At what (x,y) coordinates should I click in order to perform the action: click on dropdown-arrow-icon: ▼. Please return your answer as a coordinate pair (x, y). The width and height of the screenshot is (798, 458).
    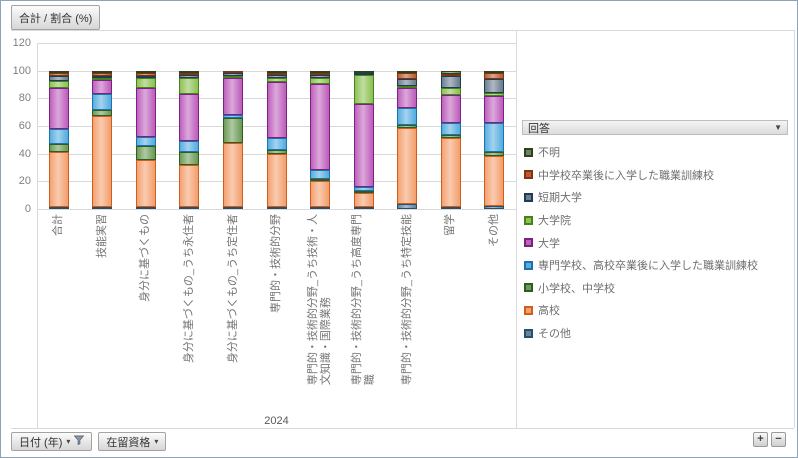
    Looking at the image, I should click on (778, 127).